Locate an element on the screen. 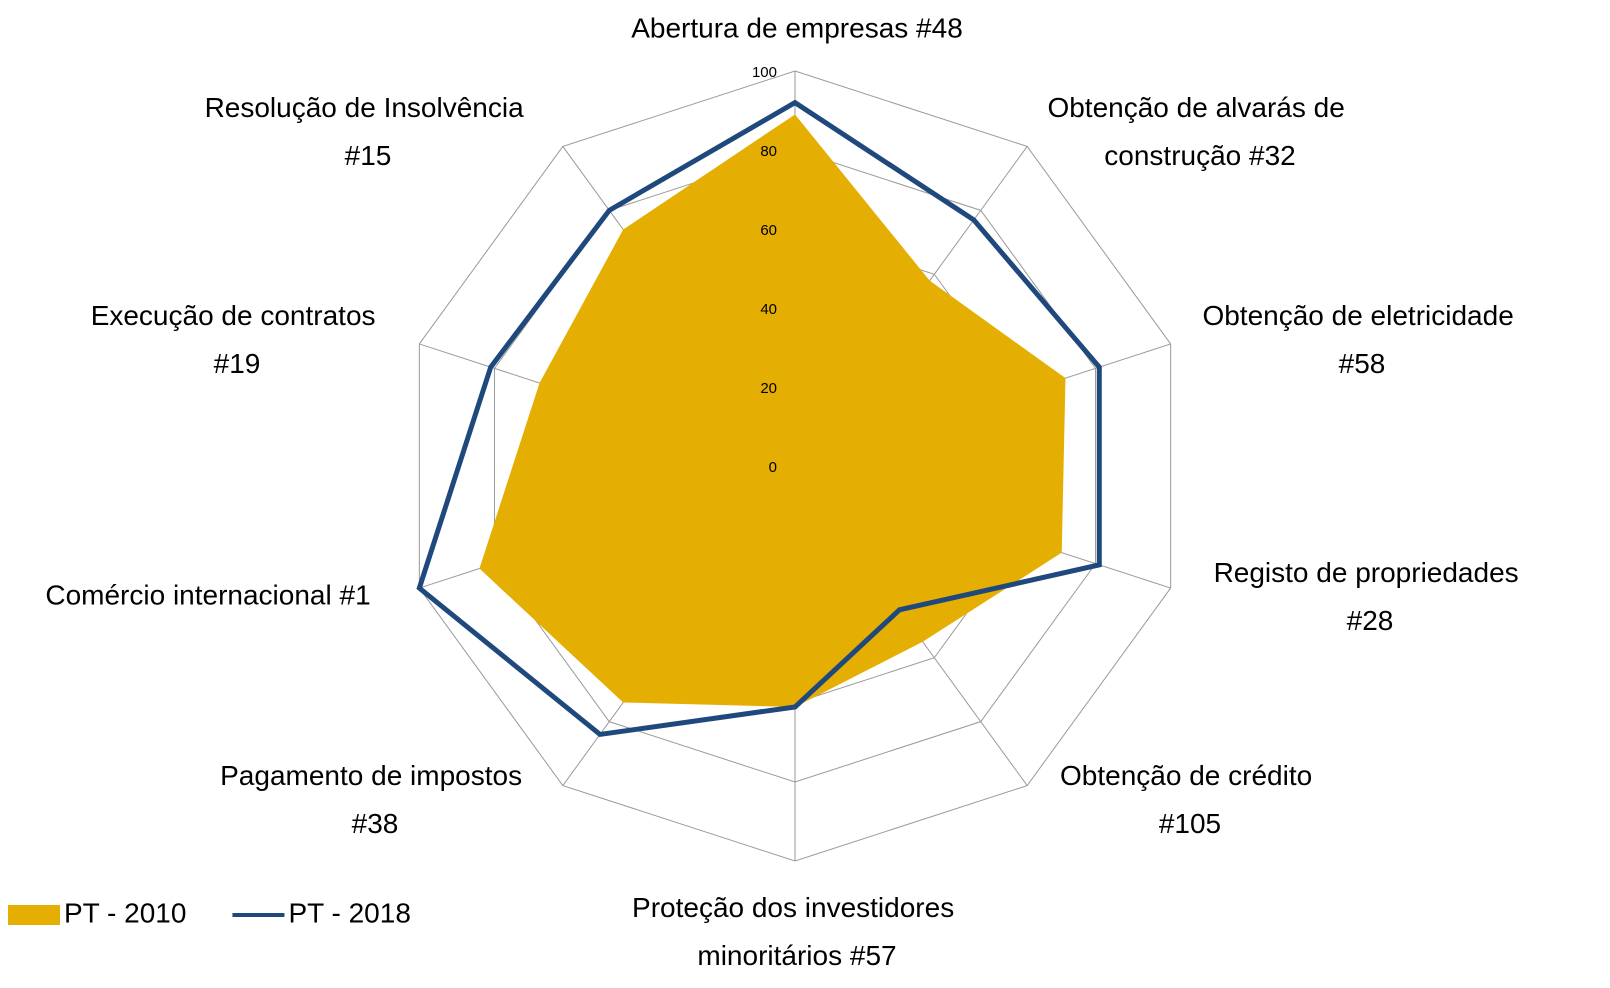  category-label: Obtenção de eletricidade #58 is located at coordinates (1361, 339).